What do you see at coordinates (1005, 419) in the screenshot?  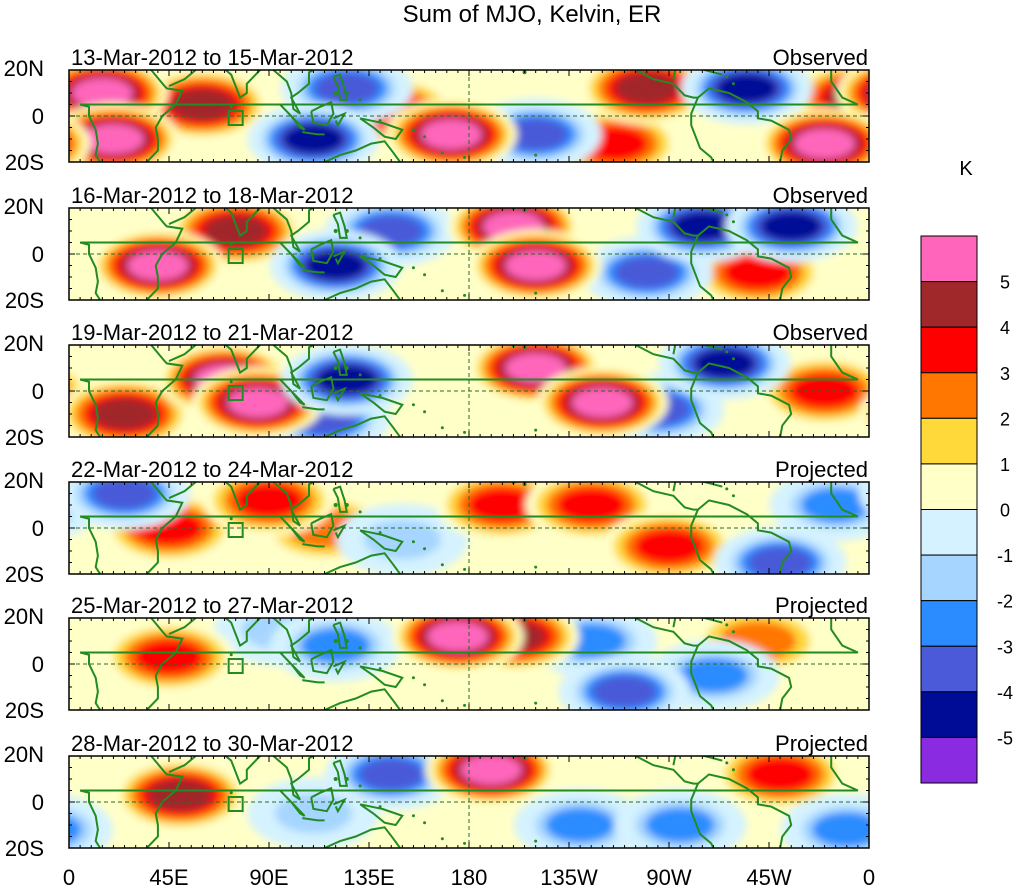 I see `colorbar-label: 2` at bounding box center [1005, 419].